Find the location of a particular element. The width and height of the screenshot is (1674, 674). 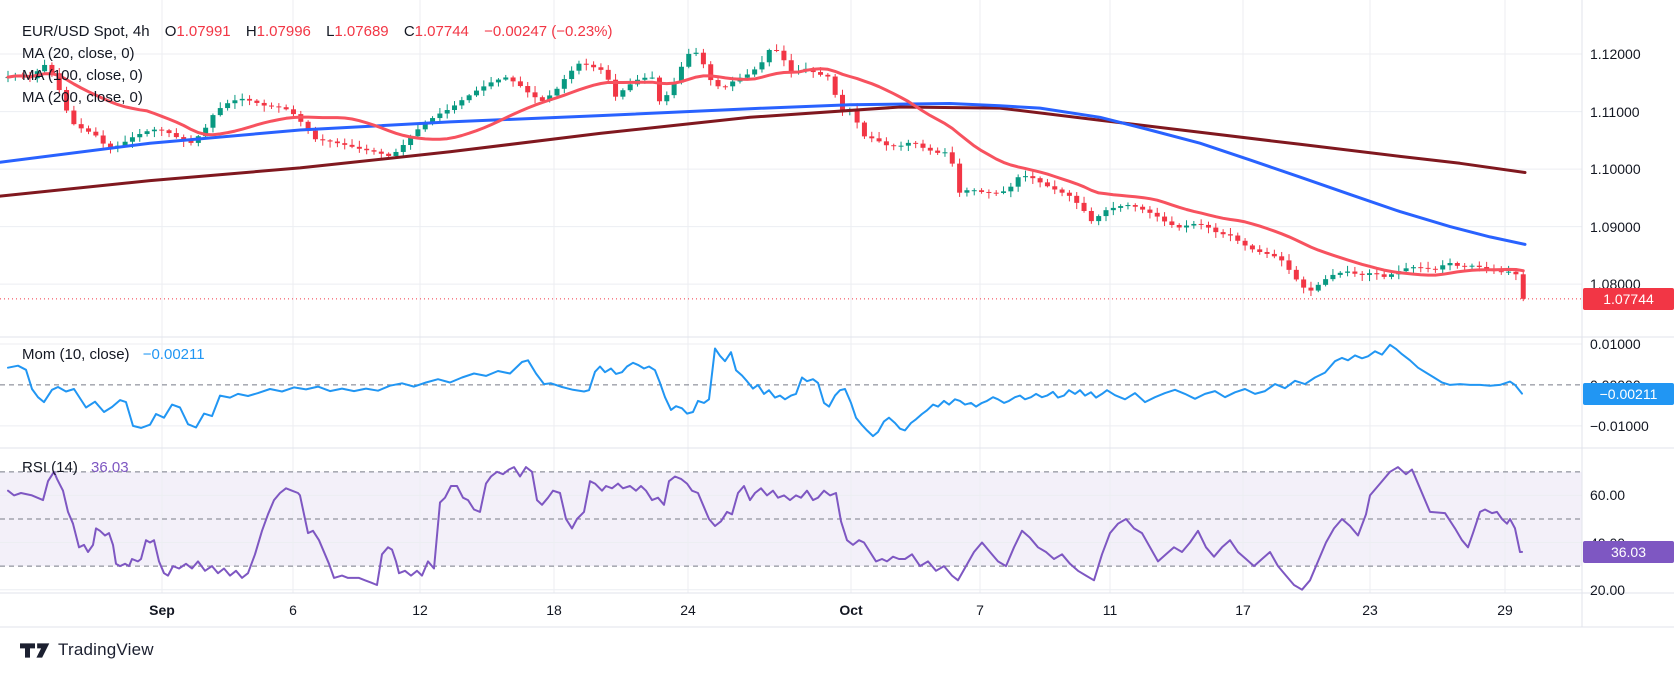

time-tick-Sep: Sep is located at coordinates (162, 610).